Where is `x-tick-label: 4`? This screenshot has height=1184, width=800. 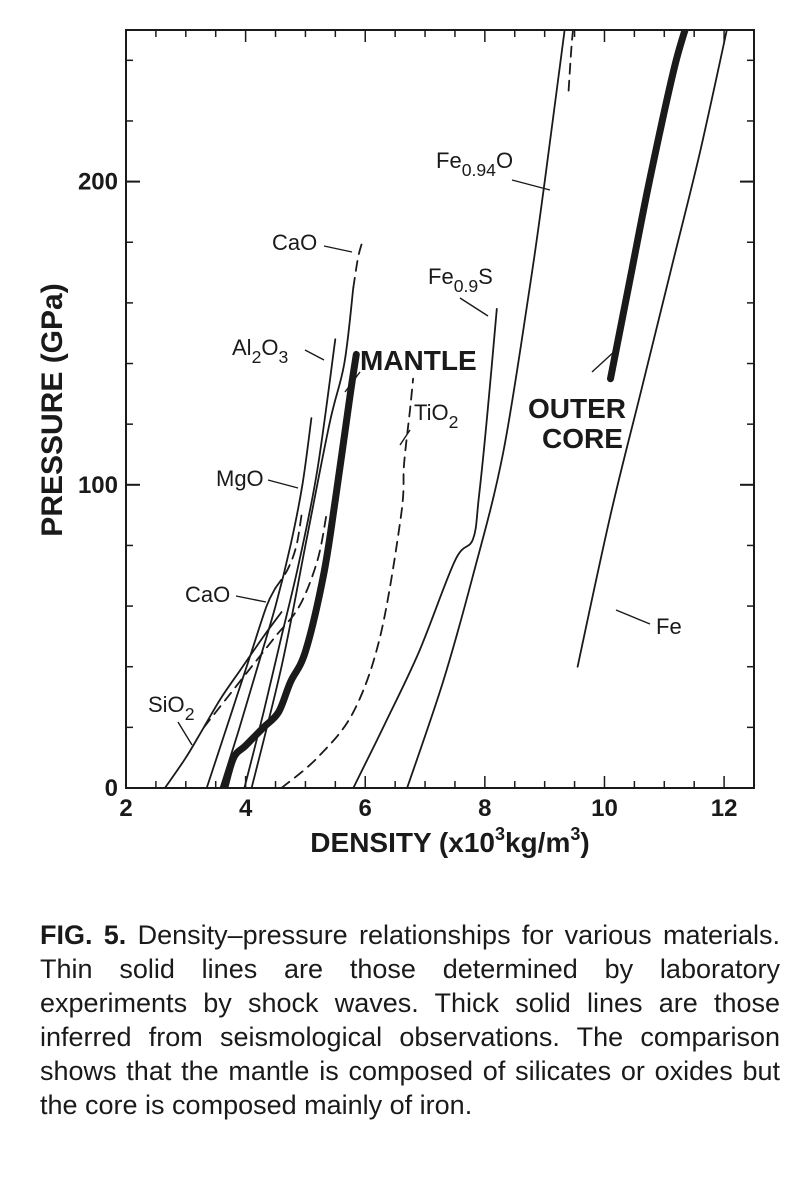 x-tick-label: 4 is located at coordinates (246, 808).